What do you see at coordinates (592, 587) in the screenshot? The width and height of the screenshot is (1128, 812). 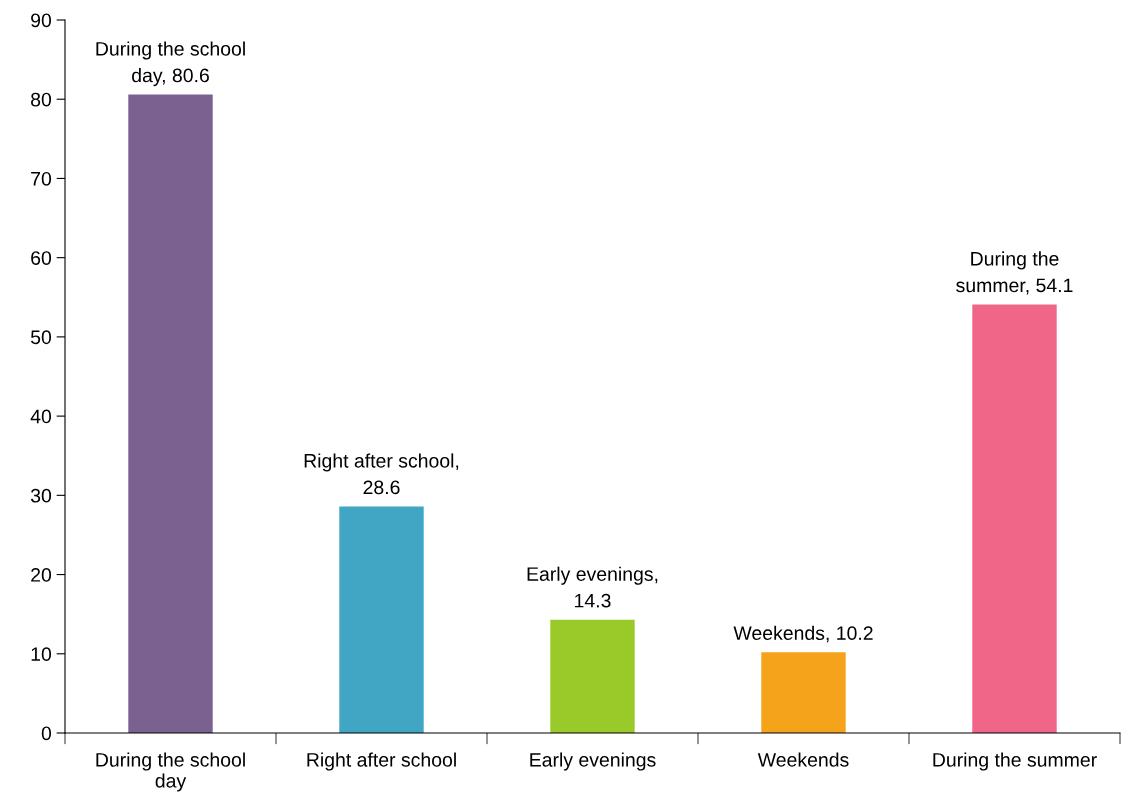 I see `data-label: Early evenings, 14.3` at bounding box center [592, 587].